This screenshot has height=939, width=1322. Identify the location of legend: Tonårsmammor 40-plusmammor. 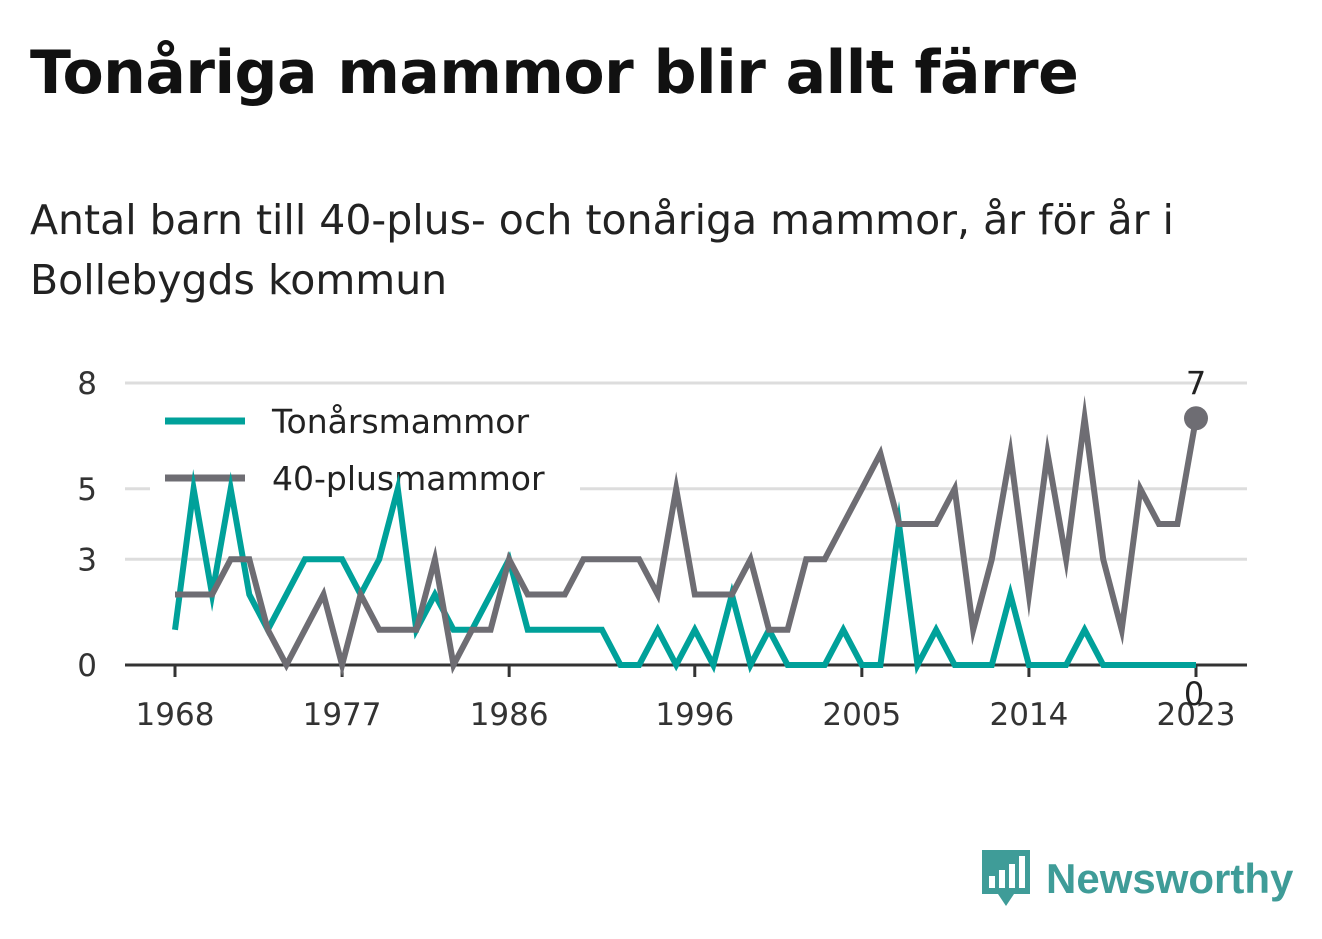
(365, 448).